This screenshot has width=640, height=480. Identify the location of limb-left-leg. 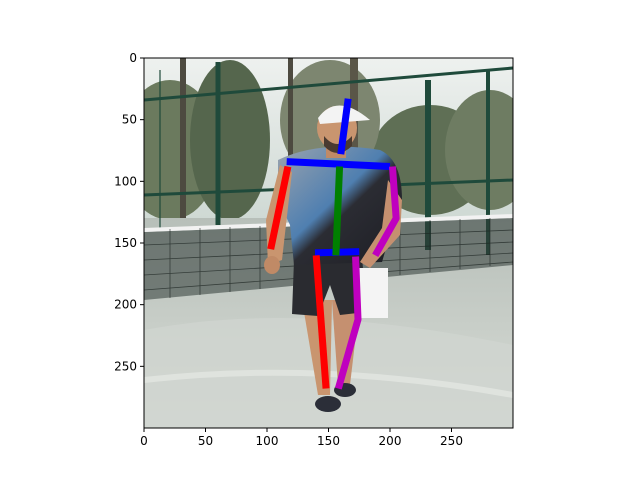
(348, 323).